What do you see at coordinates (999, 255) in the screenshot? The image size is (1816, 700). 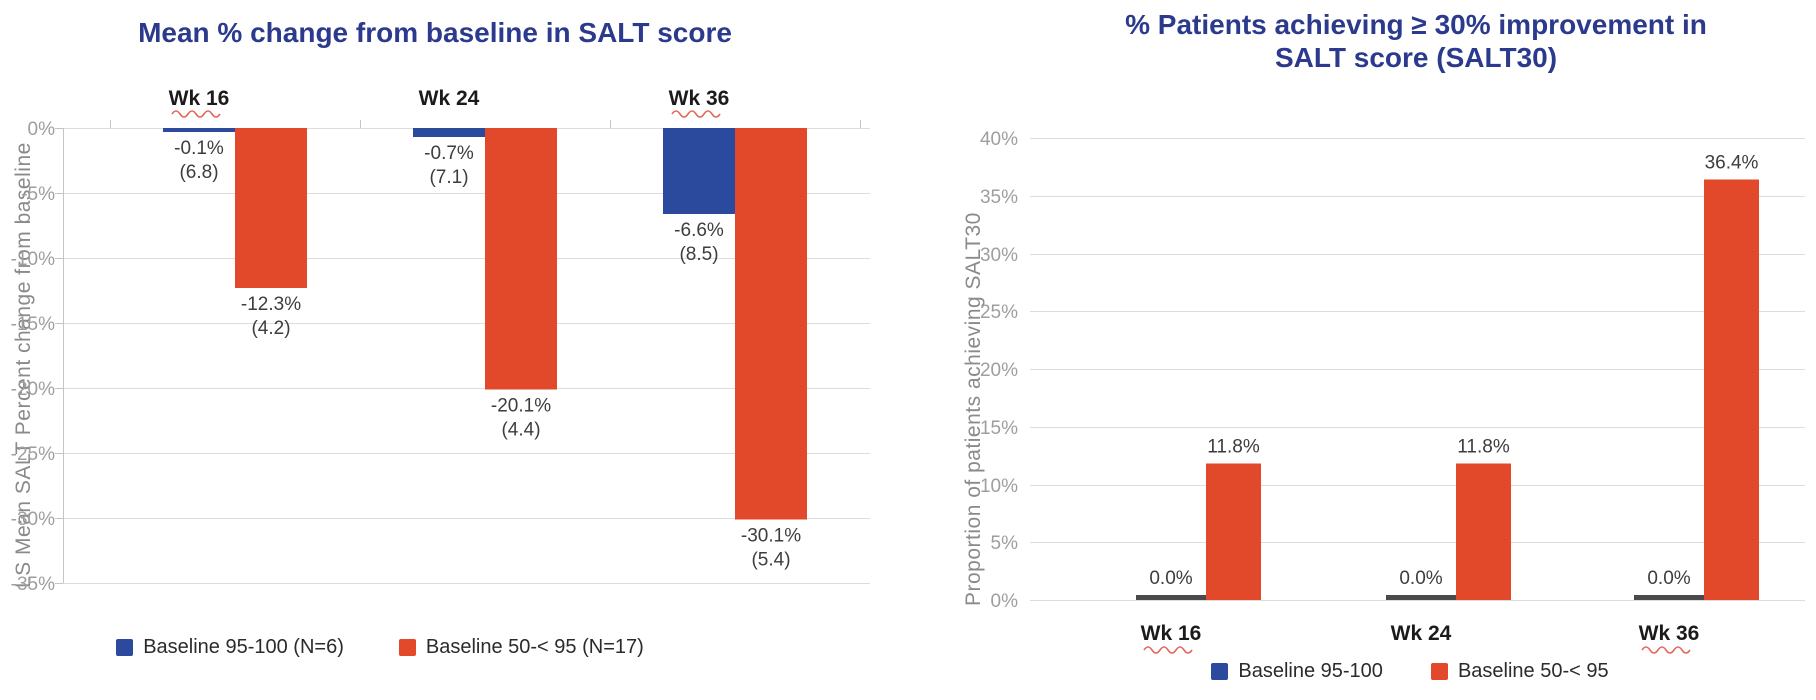 I see `ytick-label-30: 30%` at bounding box center [999, 255].